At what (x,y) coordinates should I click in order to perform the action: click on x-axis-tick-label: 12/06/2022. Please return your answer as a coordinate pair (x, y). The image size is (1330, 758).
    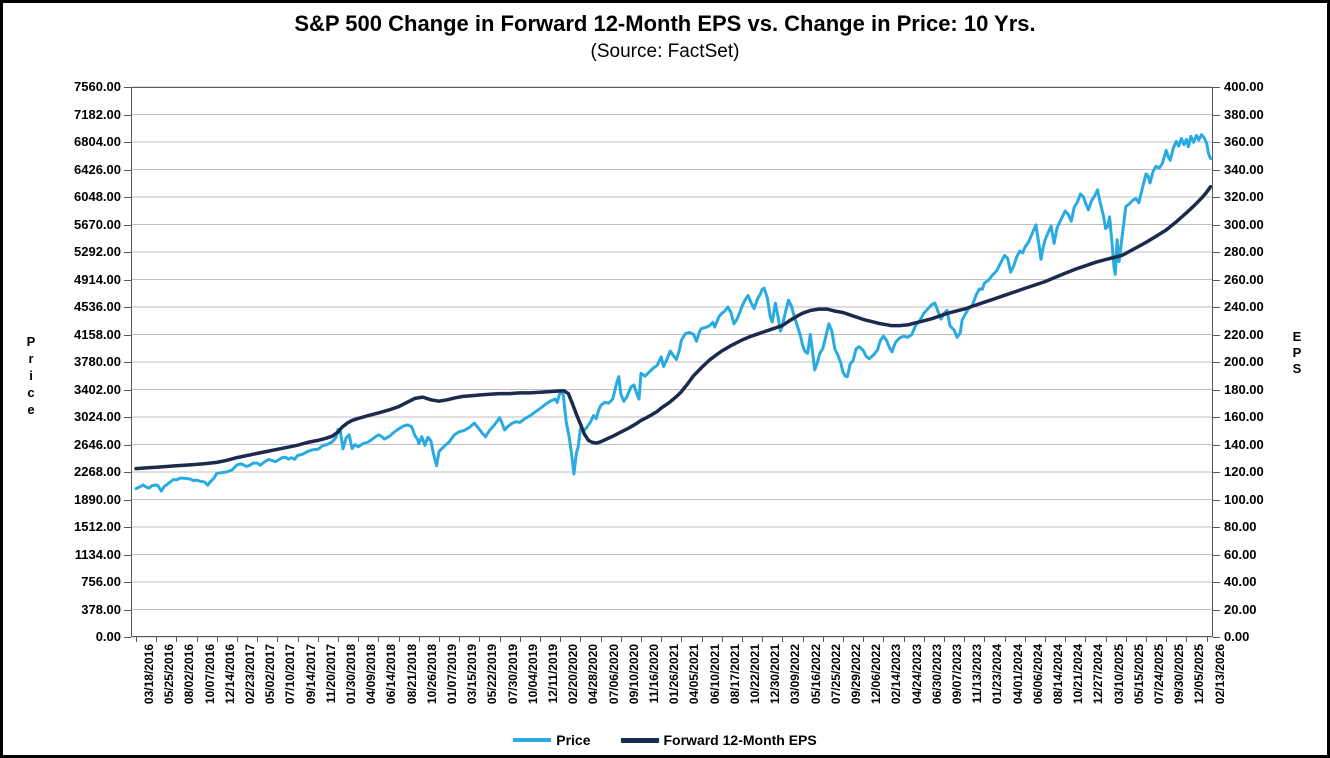
    Looking at the image, I should click on (876, 674).